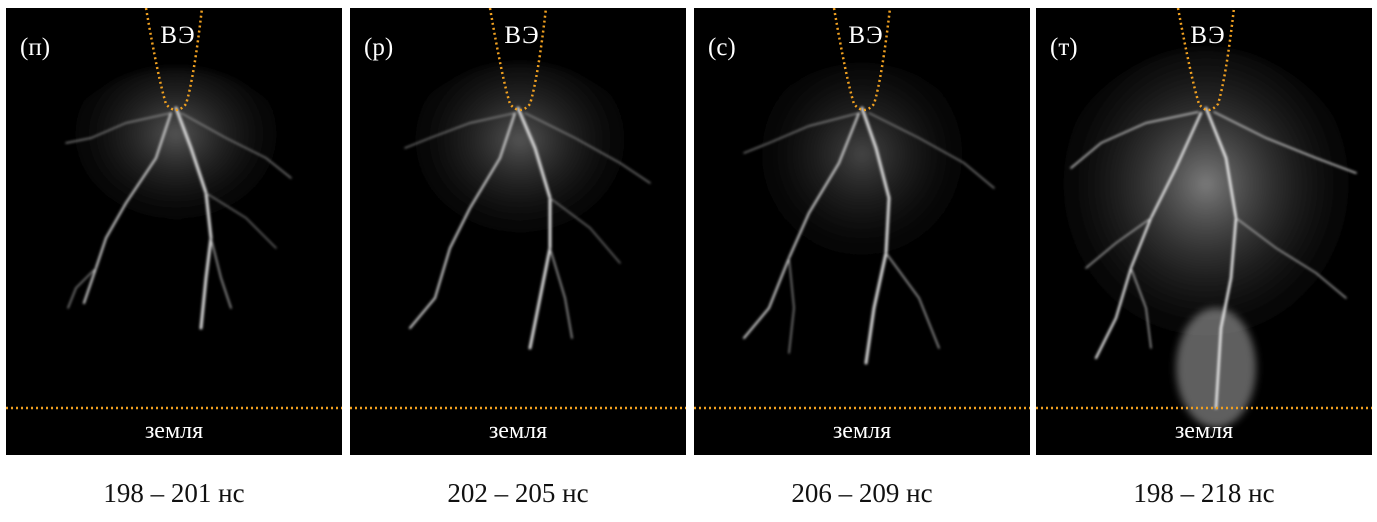 The height and width of the screenshot is (522, 1377). What do you see at coordinates (862, 493) in the screenshot?
I see `time-caption: 206 – 209 нс` at bounding box center [862, 493].